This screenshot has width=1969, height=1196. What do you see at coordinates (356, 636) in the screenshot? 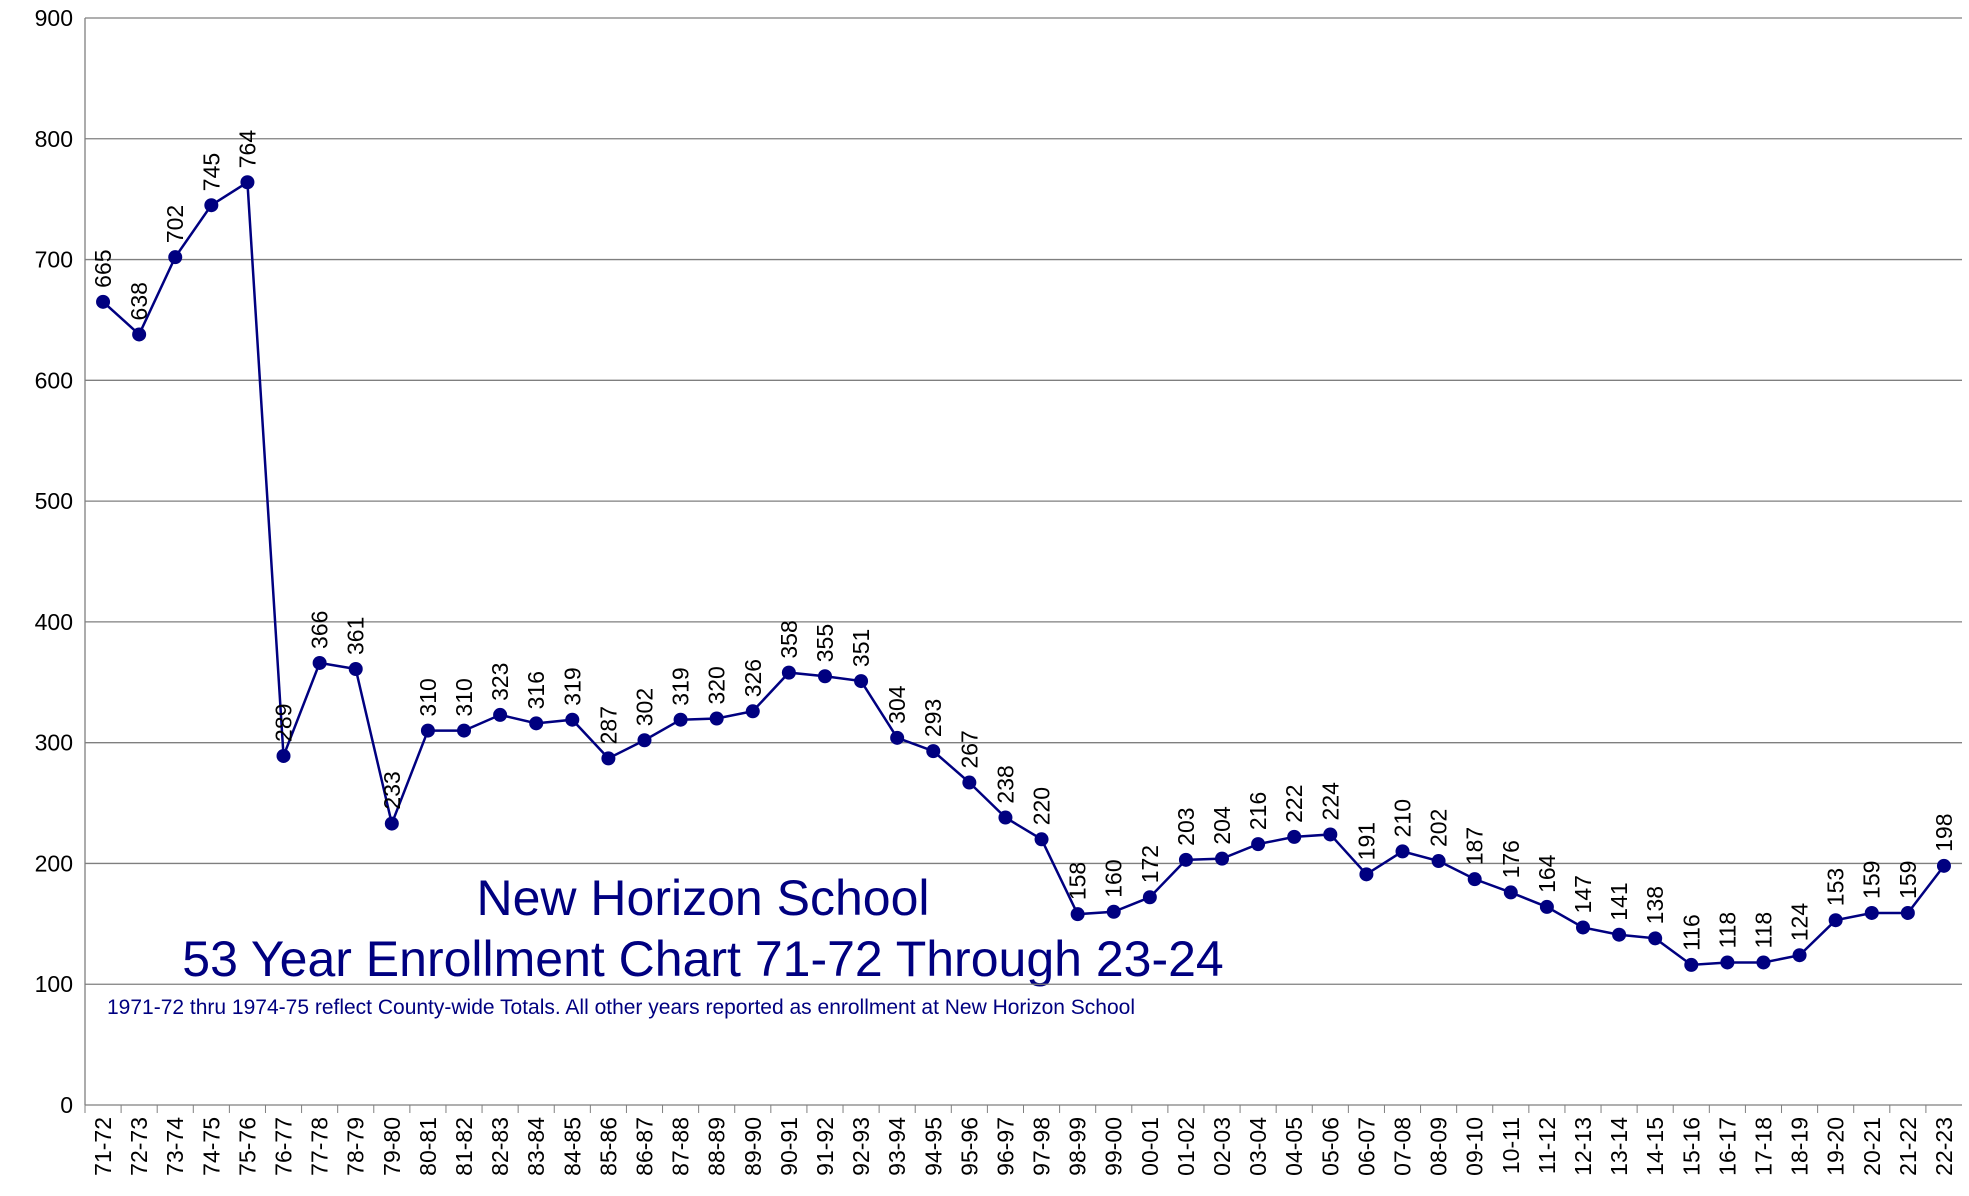
I see `data-label: 361` at bounding box center [356, 636].